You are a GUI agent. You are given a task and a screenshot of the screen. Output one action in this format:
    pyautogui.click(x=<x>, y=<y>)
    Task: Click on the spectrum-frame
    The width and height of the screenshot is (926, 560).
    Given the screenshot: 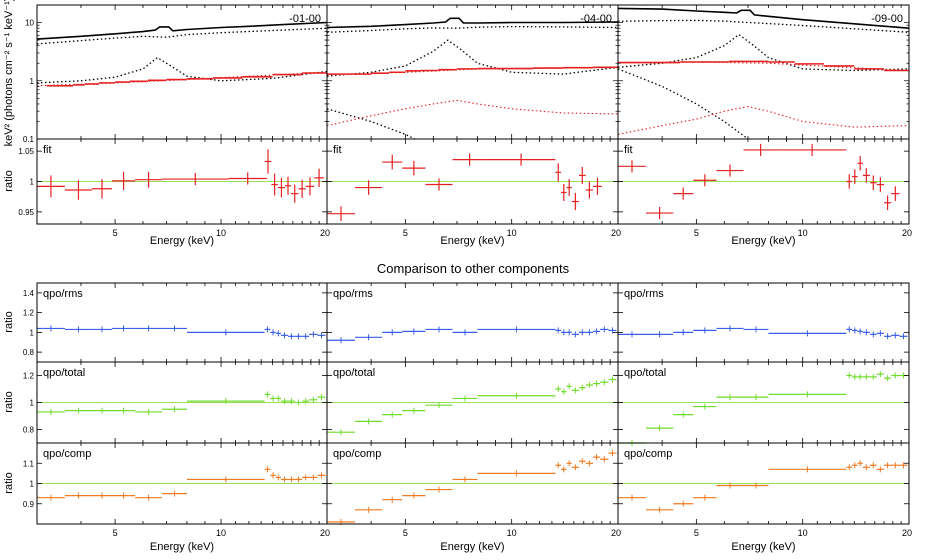 What is the action you would take?
    pyautogui.click(x=472, y=72)
    